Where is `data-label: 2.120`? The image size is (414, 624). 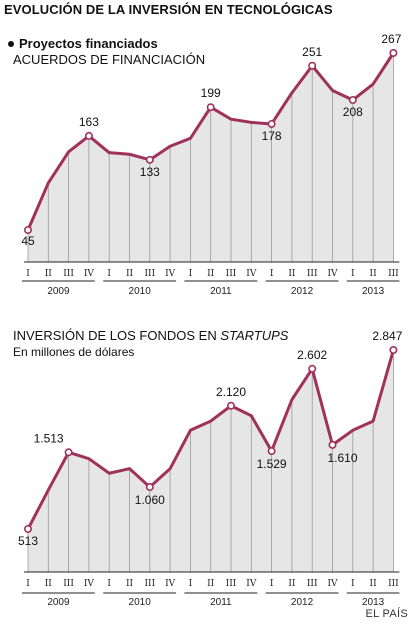
data-label: 2.120 is located at coordinates (231, 392).